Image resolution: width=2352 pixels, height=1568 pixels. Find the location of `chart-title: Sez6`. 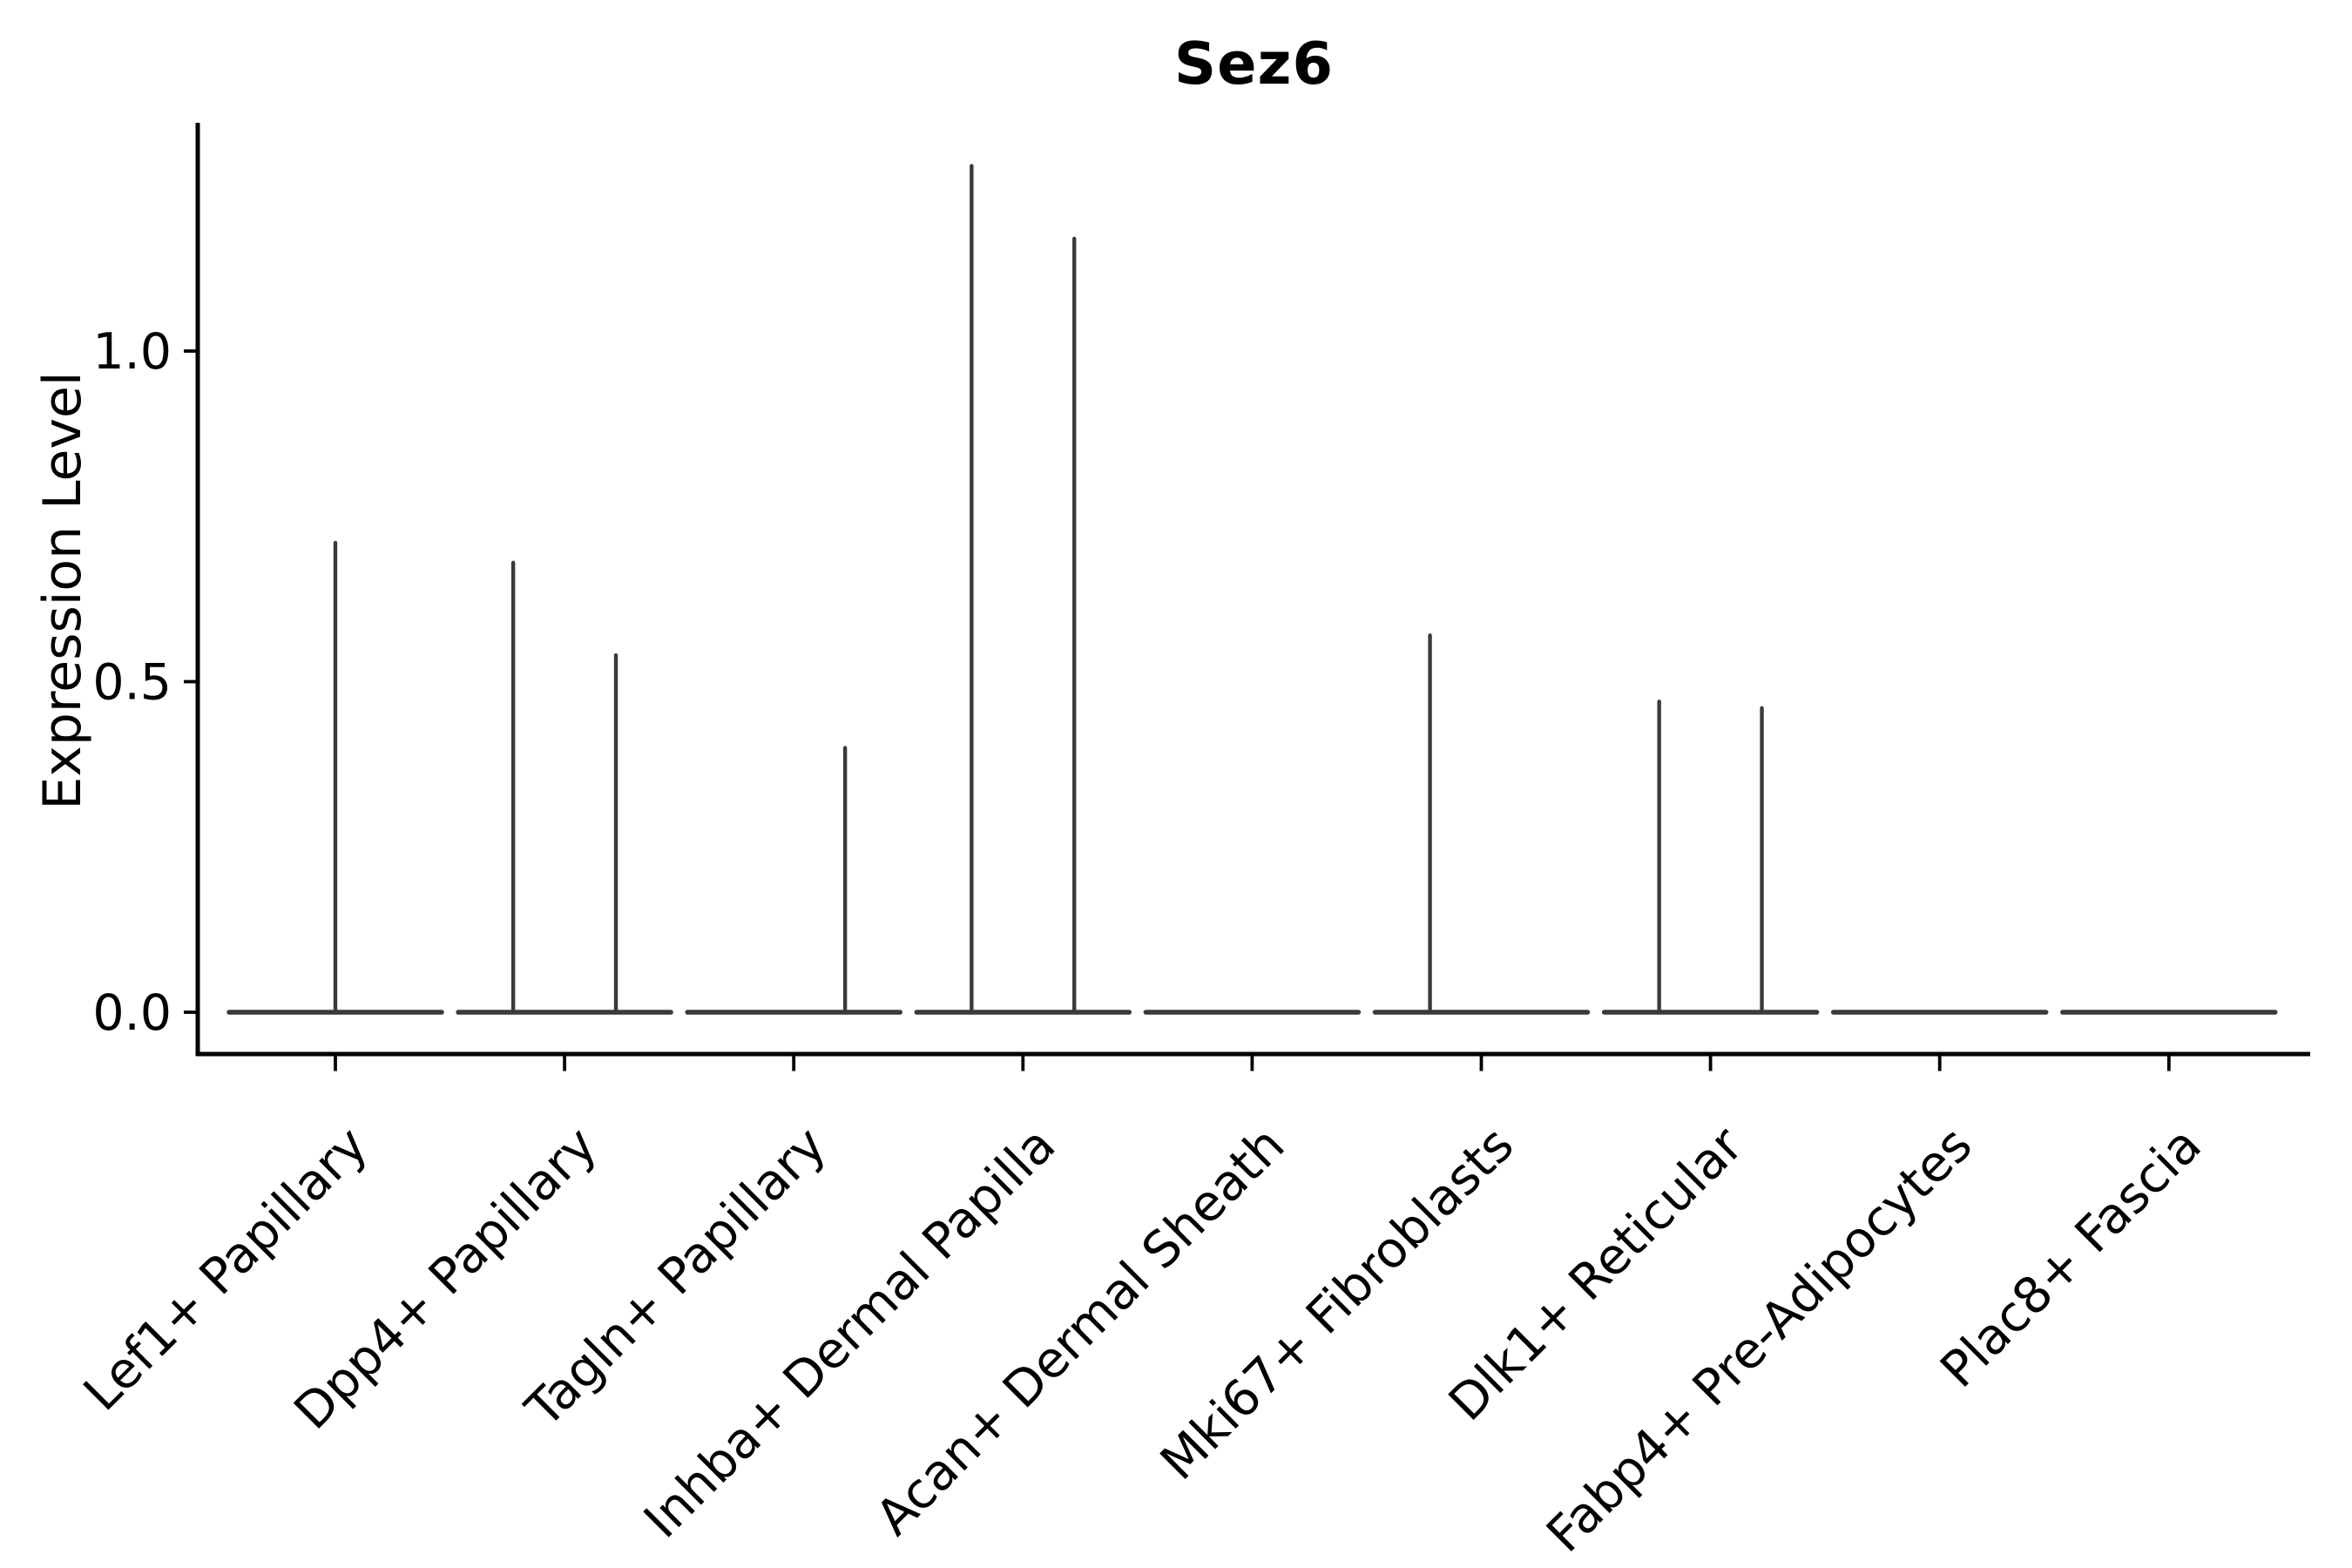

chart-title: Sez6 is located at coordinates (1254, 64).